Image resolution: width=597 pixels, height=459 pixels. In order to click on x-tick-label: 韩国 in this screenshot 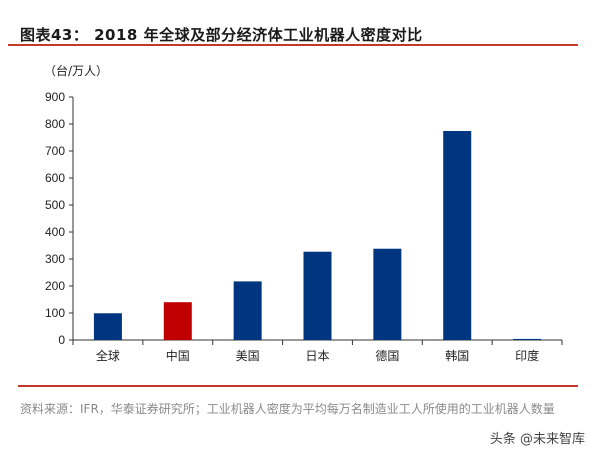, I will do `click(457, 355)`.